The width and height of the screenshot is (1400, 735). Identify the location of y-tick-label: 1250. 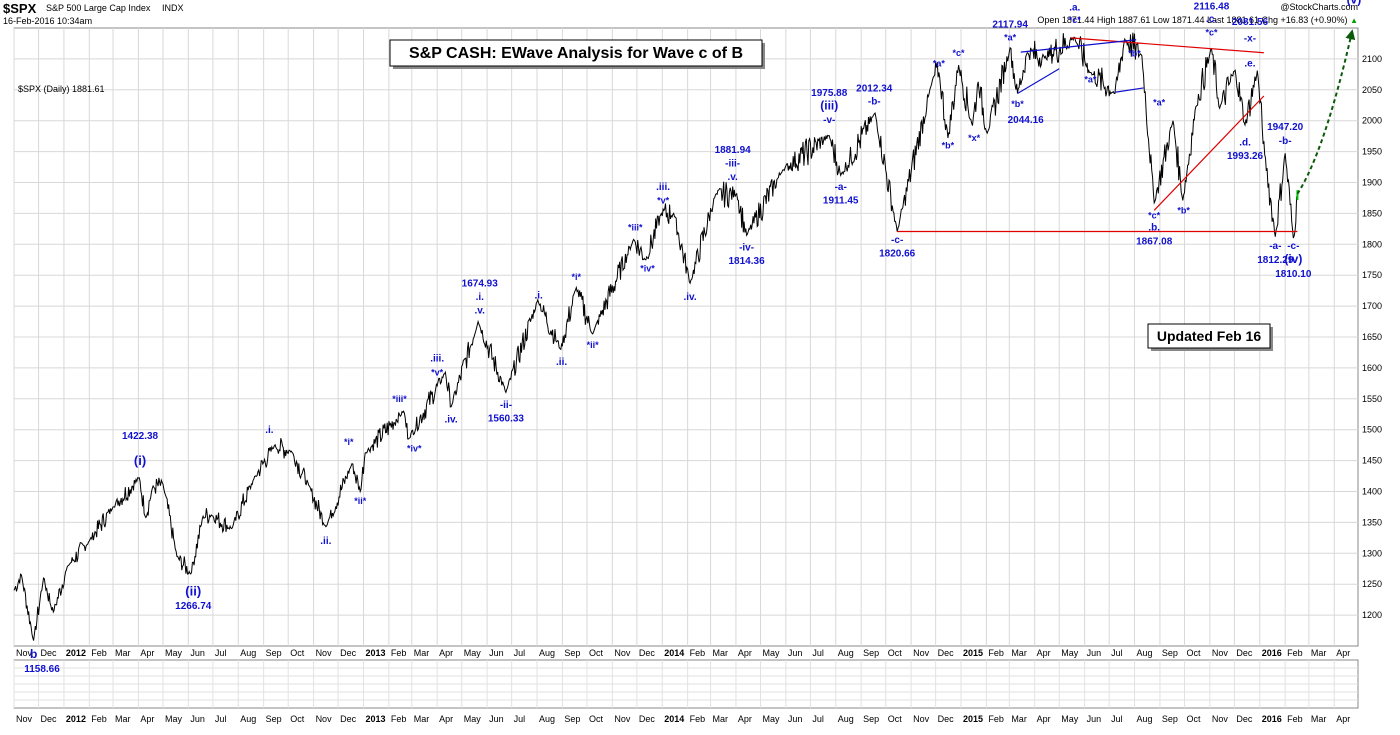
(1372, 584).